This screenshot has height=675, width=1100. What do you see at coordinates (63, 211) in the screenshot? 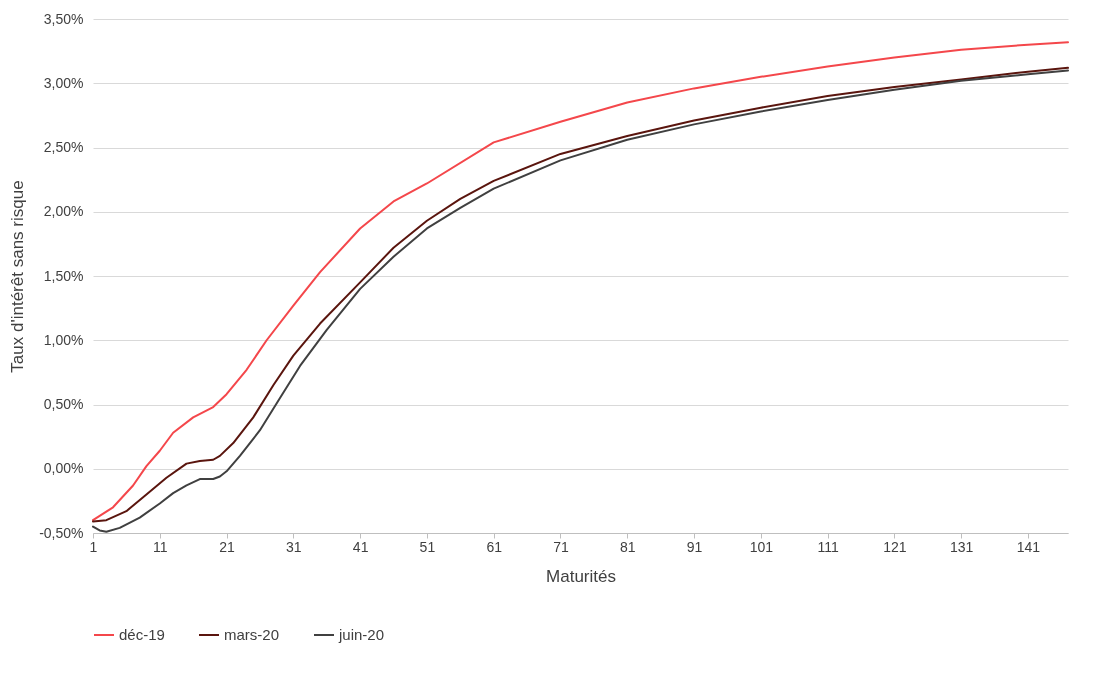
I see `y-tick-label: 2,00%` at bounding box center [63, 211].